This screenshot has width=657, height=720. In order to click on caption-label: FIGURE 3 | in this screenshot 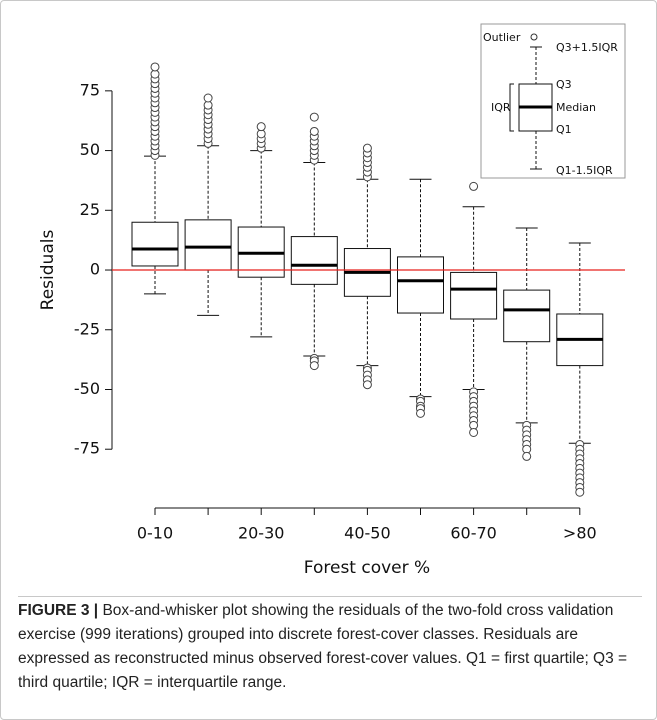, I will do `click(58, 610)`.